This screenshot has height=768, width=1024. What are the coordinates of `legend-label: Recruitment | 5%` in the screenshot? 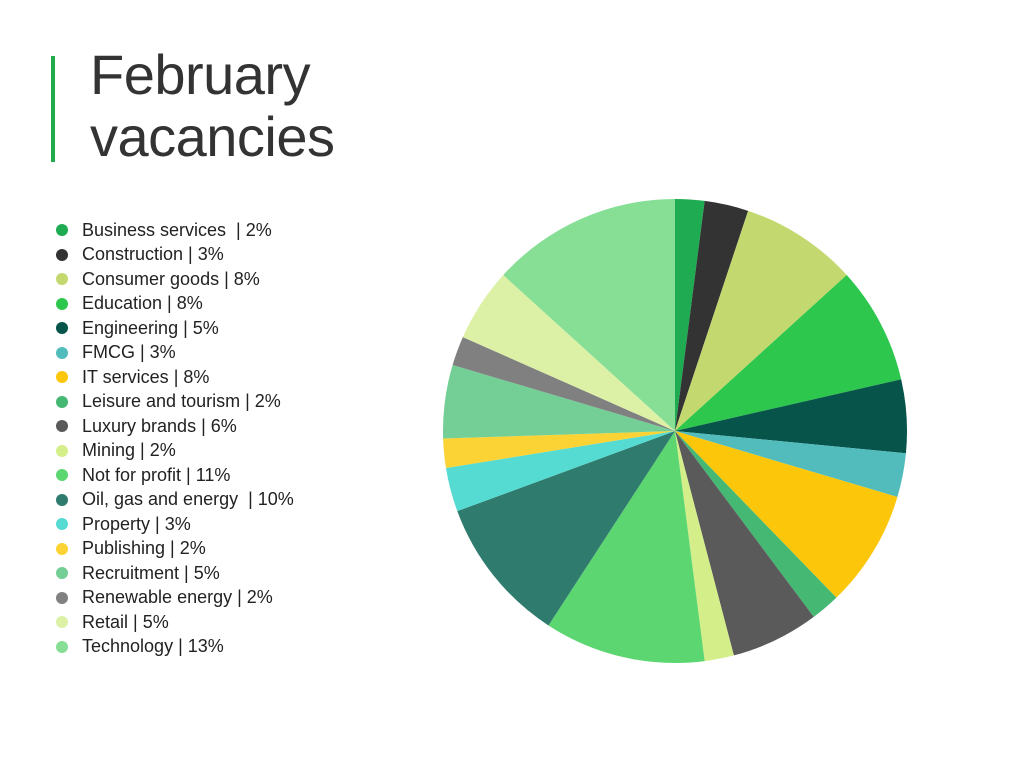 It's located at (151, 572).